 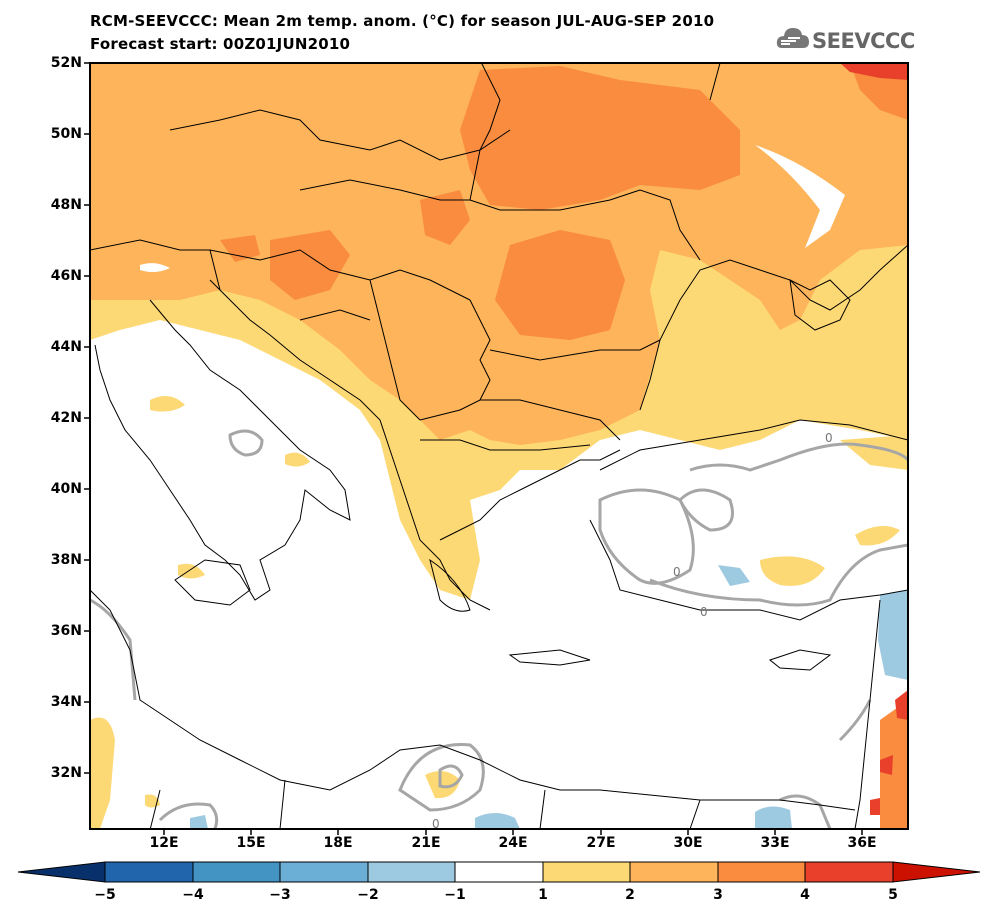 What do you see at coordinates (280, 895) in the screenshot?
I see `colorbar-label: −3` at bounding box center [280, 895].